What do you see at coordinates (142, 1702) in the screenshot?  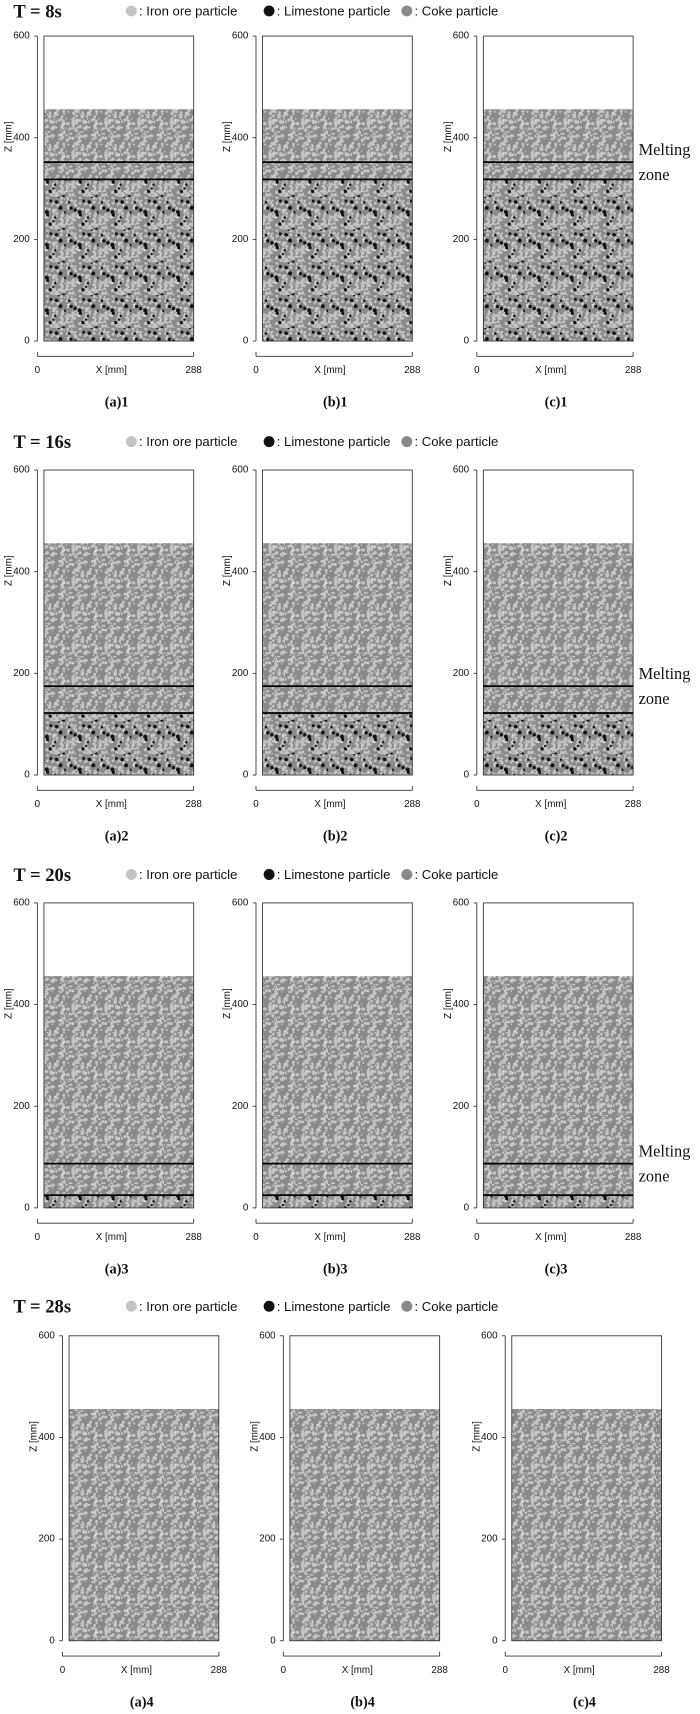 I see `panel-label: (a)4` at bounding box center [142, 1702].